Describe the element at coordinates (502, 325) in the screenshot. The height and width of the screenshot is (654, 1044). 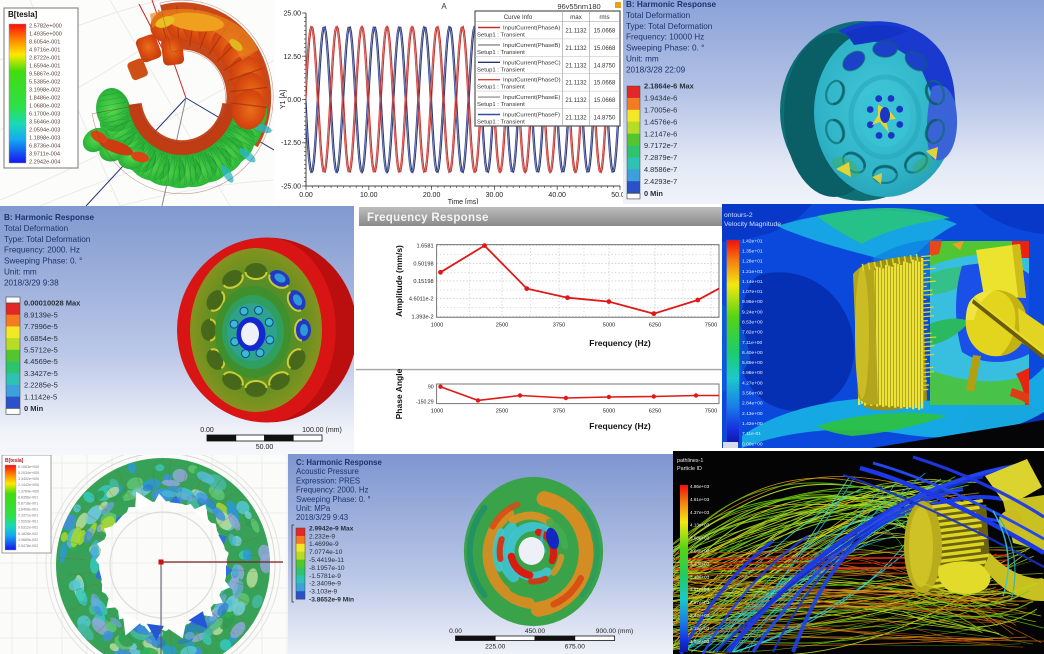
I see `svg-text: 2500` at that location.